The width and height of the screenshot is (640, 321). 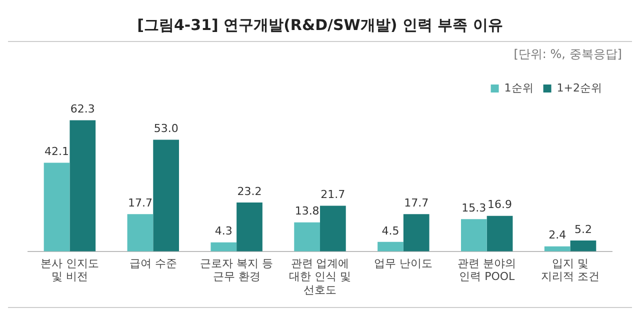 What do you see at coordinates (570, 270) in the screenshot?
I see `x-tick-label: 입지 및 지리적 조건` at bounding box center [570, 270].